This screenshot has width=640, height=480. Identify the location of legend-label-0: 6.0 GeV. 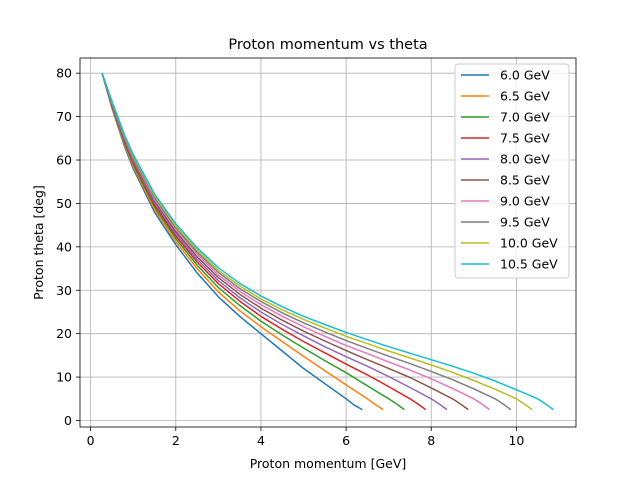
(525, 75).